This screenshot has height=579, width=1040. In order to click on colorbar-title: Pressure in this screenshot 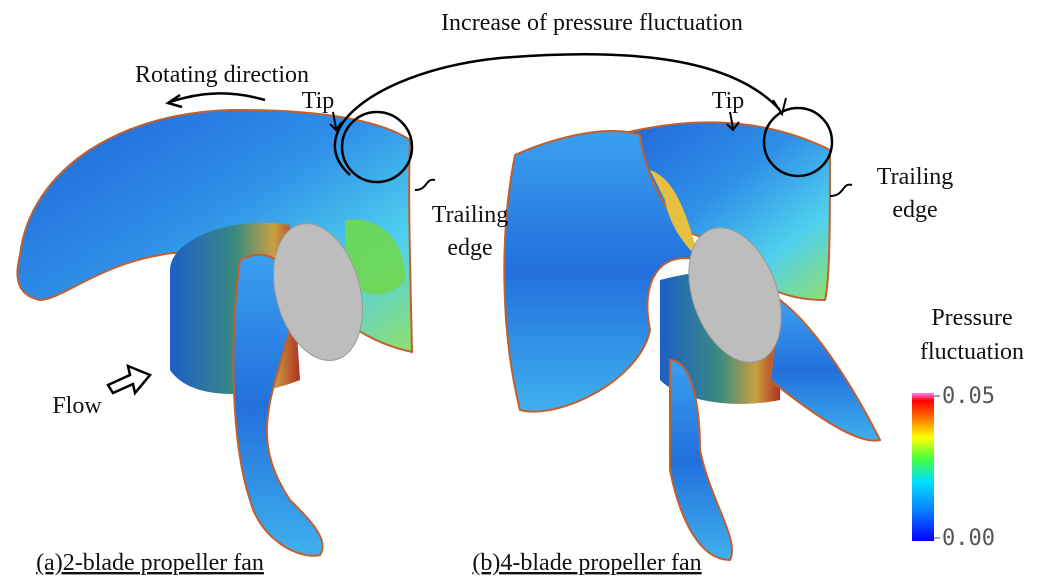, I will do `click(971, 318)`.